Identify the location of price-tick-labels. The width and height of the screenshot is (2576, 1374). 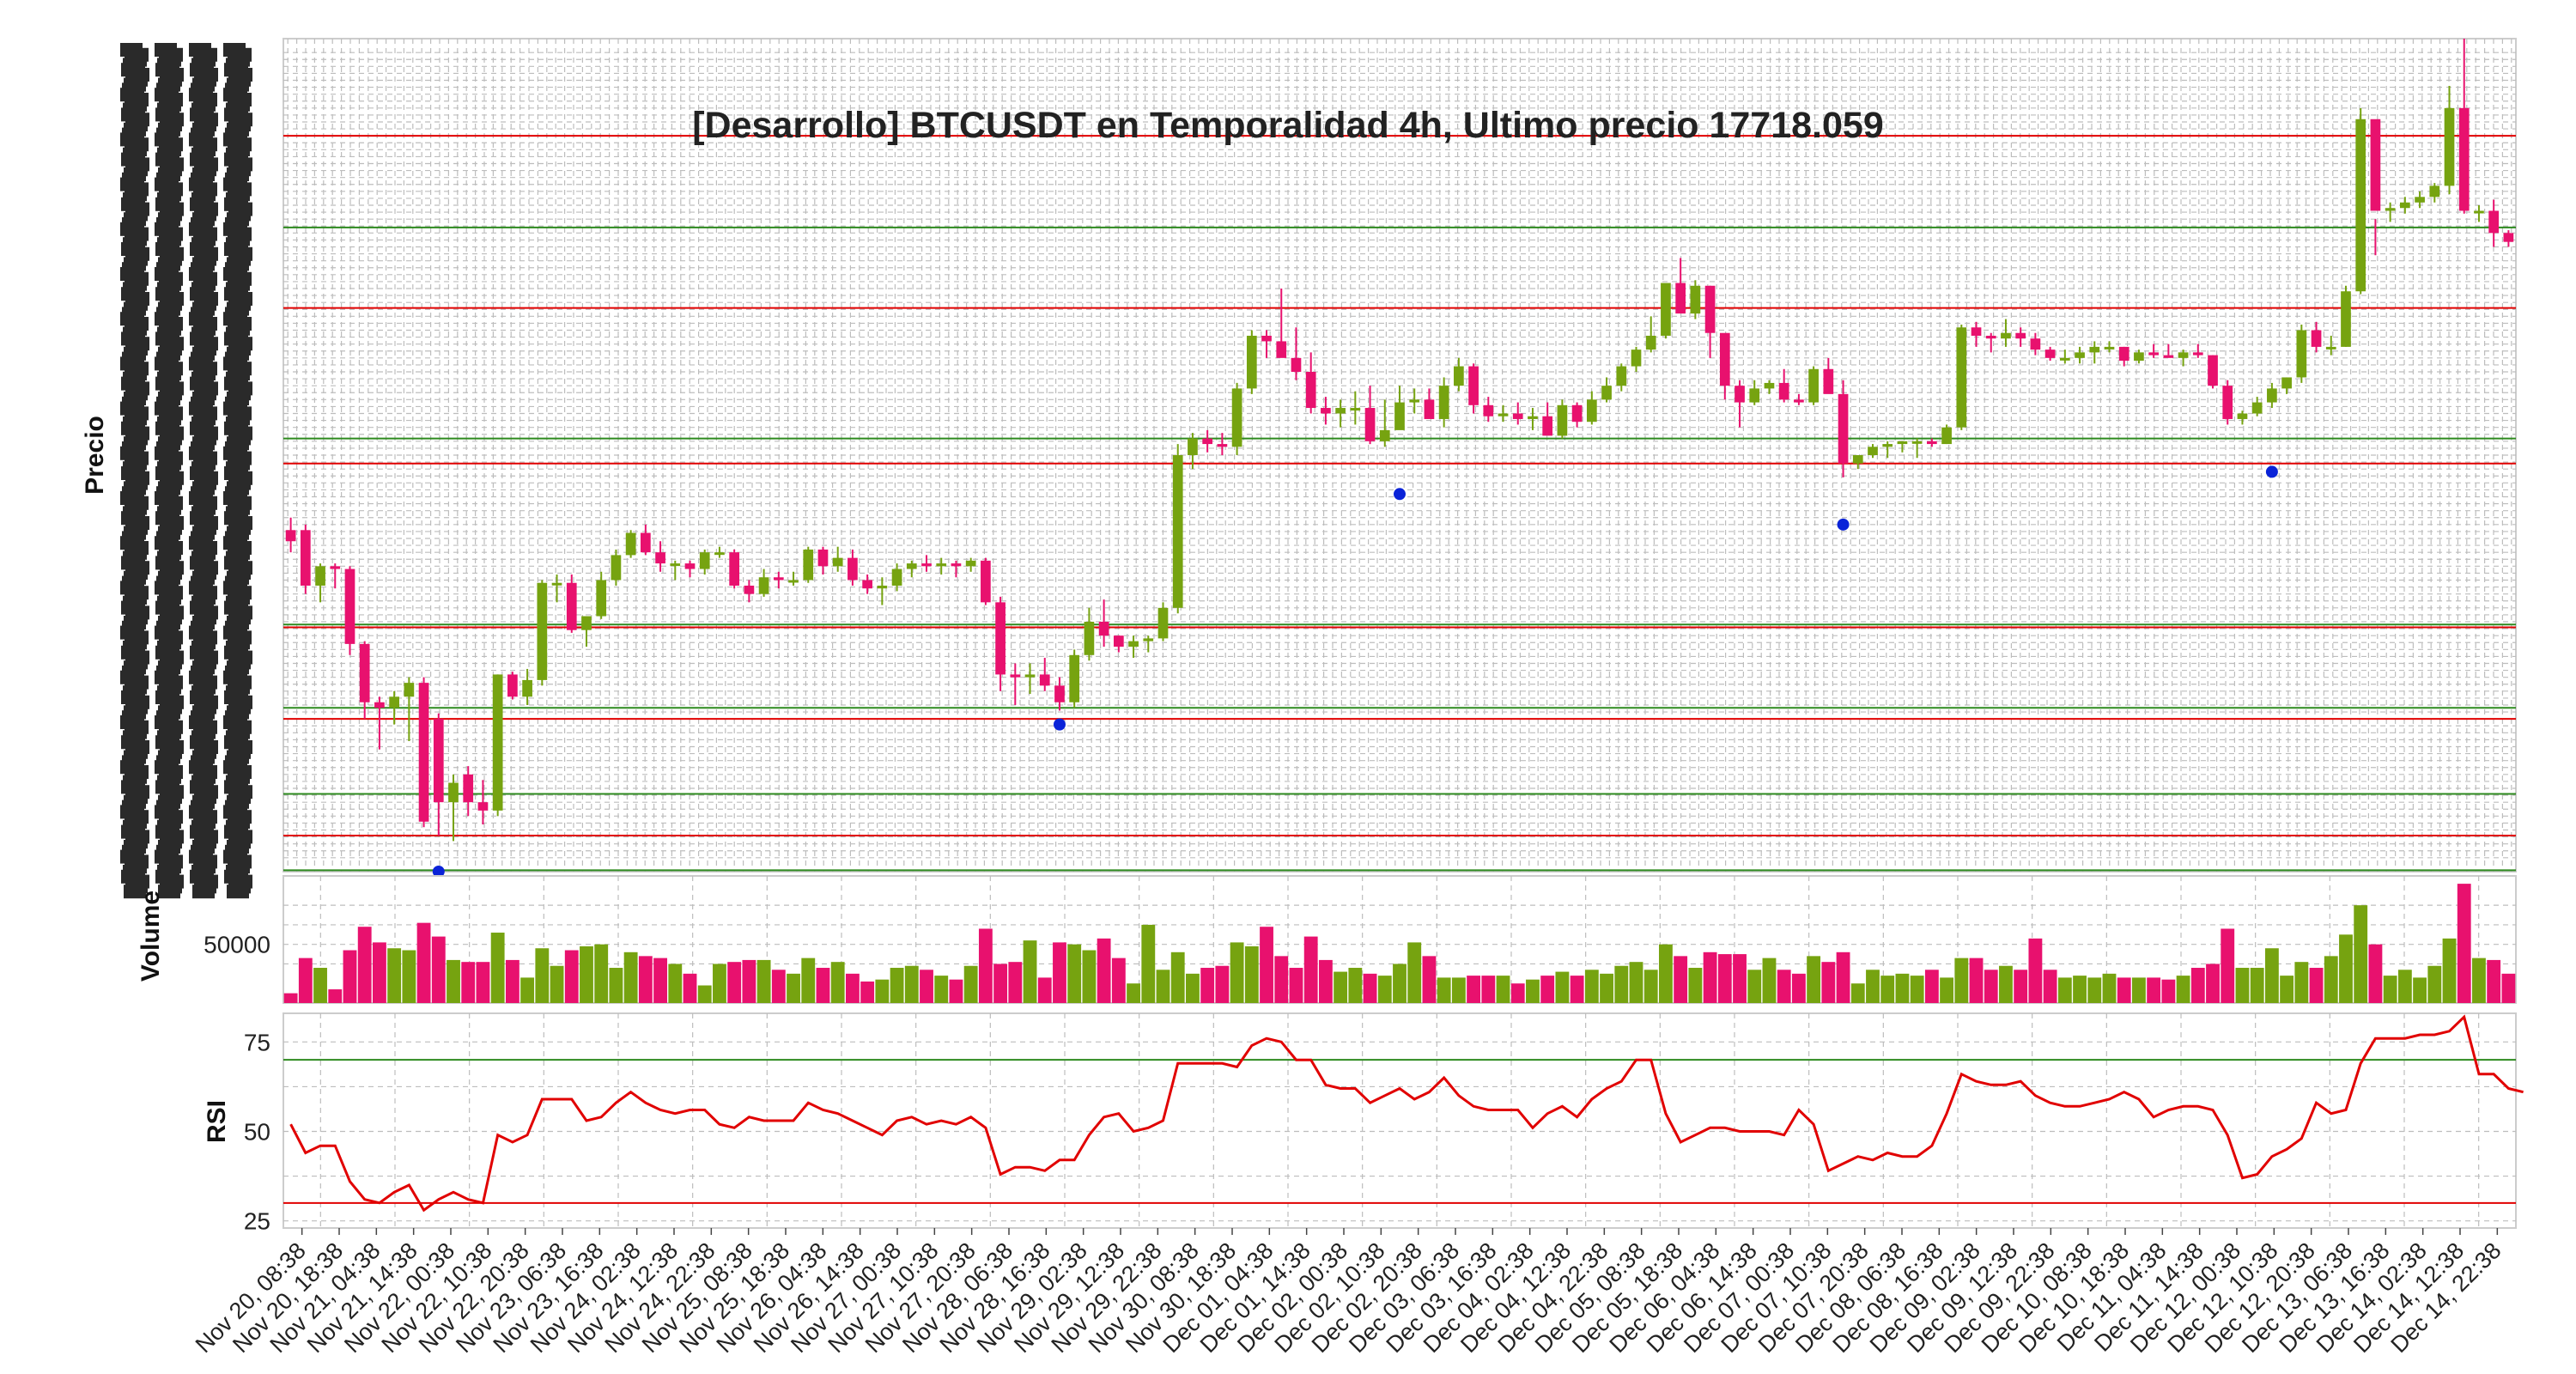
(186, 471).